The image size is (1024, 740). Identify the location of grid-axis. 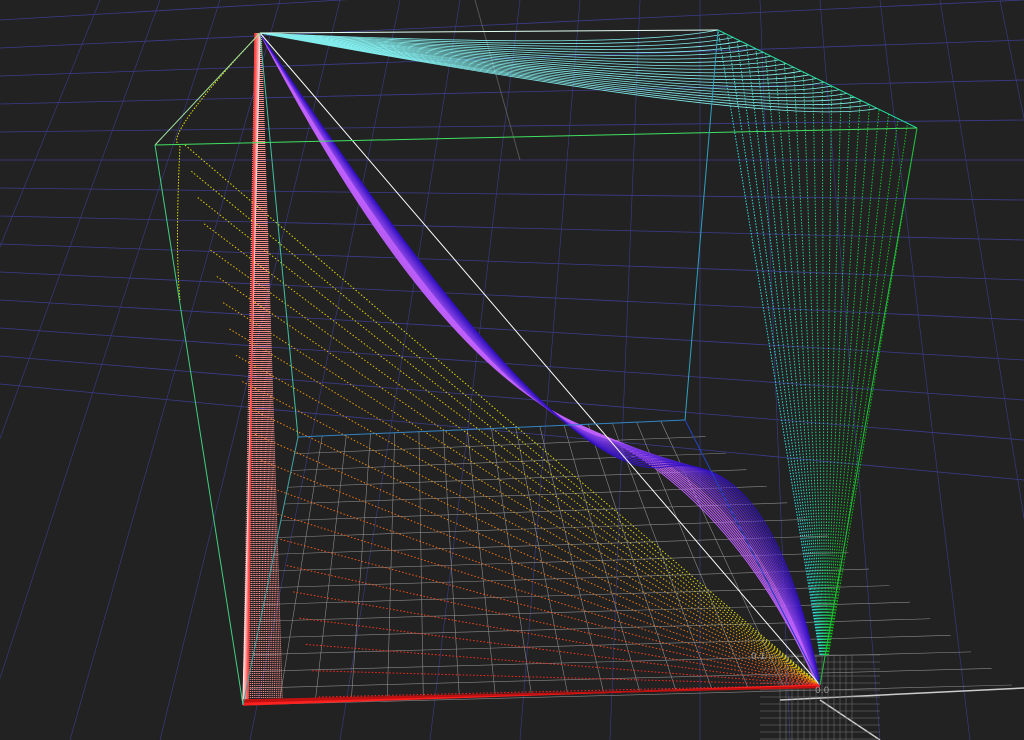
(497, 80).